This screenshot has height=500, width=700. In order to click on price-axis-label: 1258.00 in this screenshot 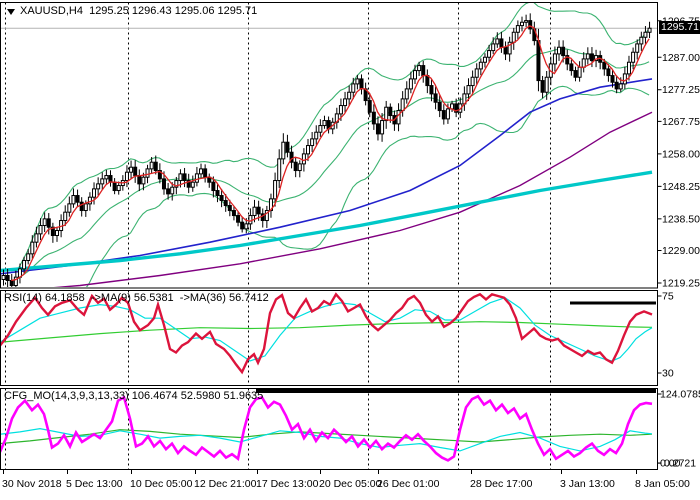, I will do `click(681, 154)`.